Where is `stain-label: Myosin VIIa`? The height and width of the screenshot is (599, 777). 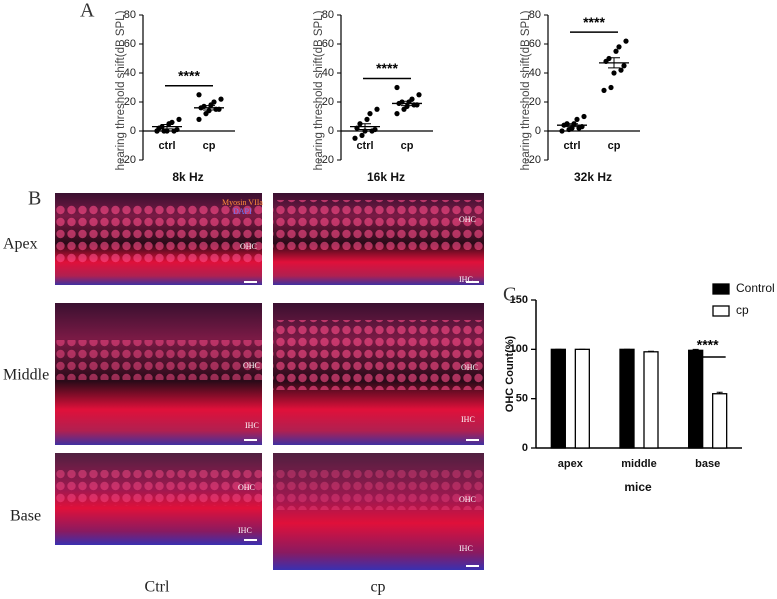 stain-label: Myosin VIIa is located at coordinates (242, 202).